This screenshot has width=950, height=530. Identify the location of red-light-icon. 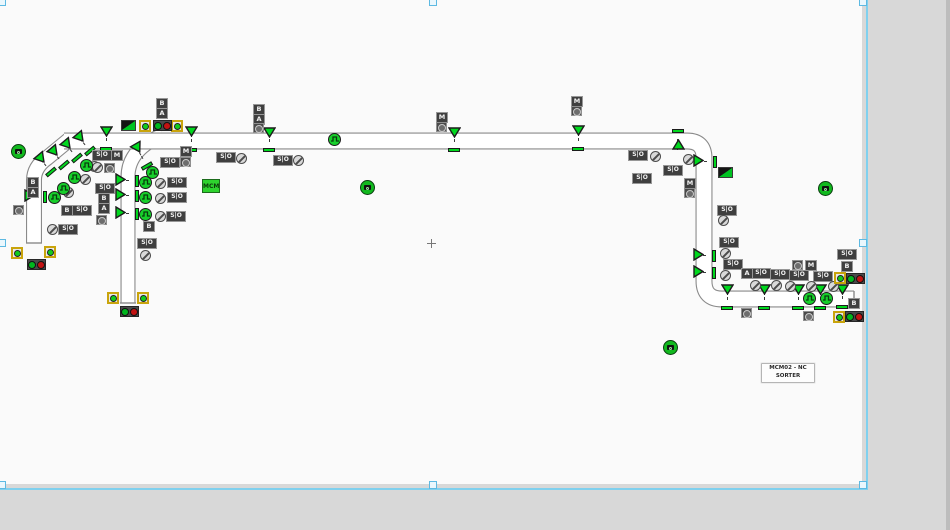
(133, 311).